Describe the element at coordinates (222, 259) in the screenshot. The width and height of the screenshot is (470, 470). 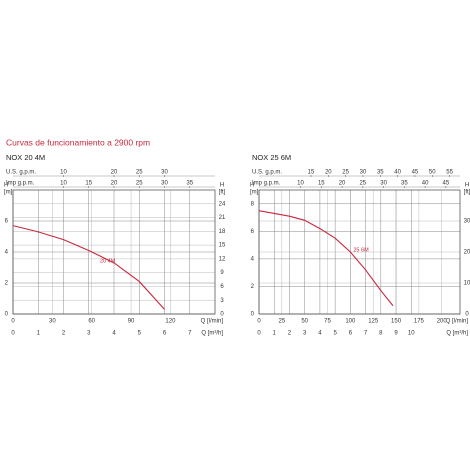
I see `y2-tick-label: 12` at that location.